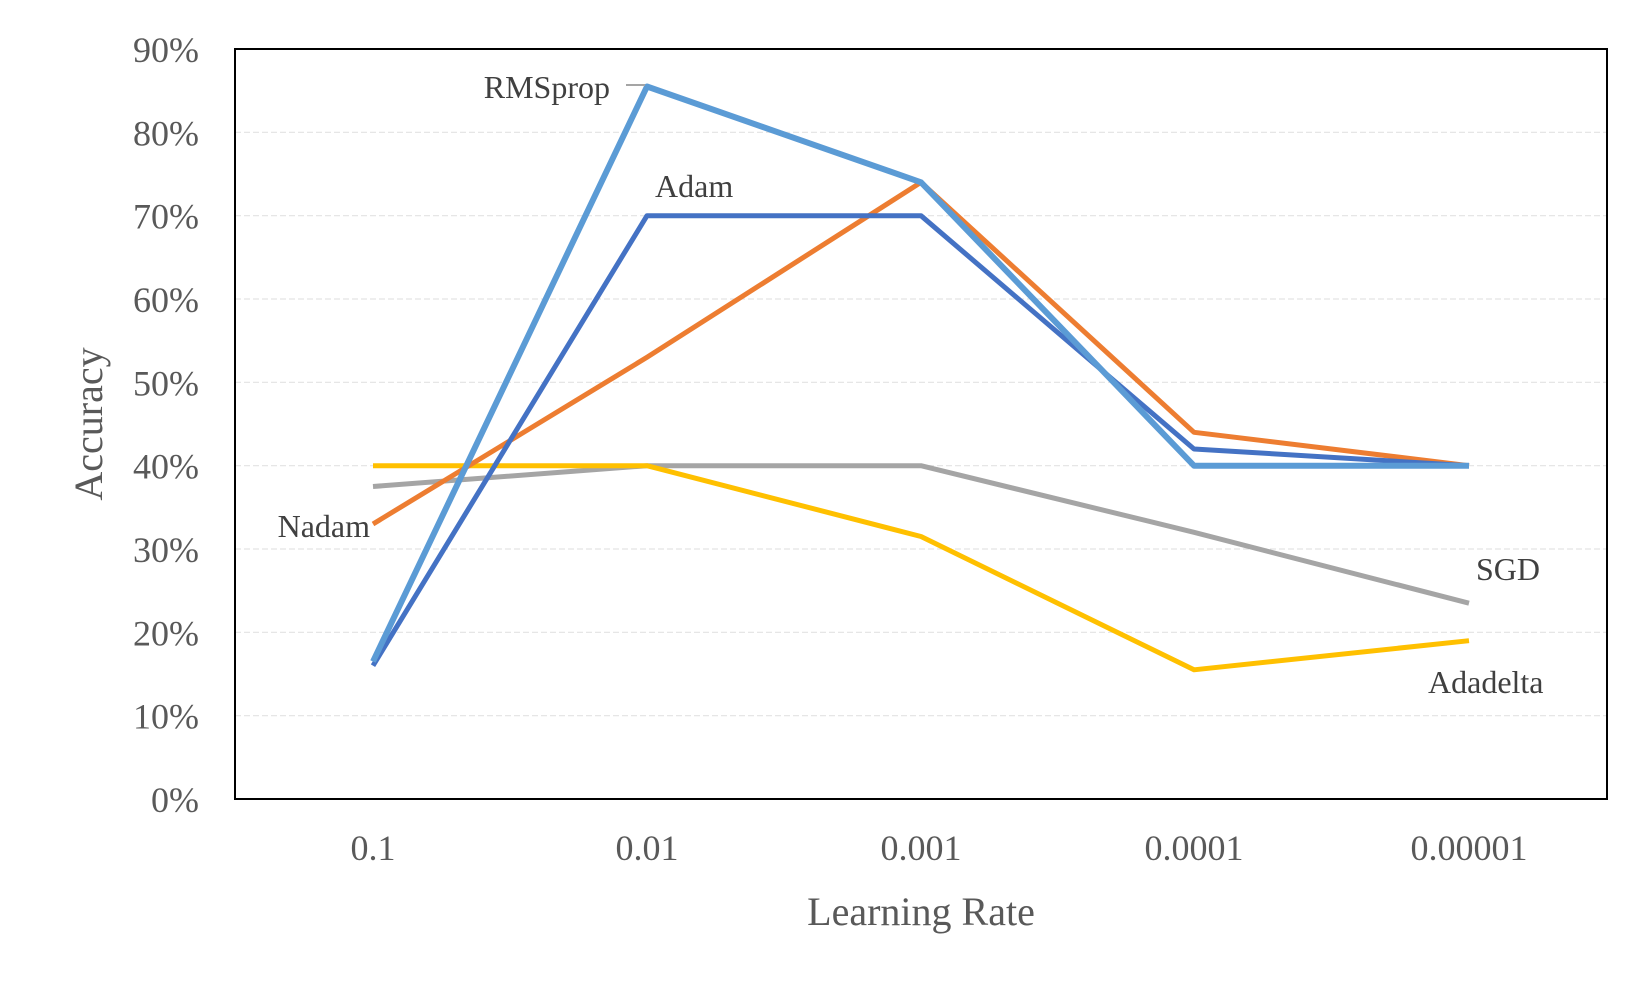 This screenshot has height=990, width=1650. What do you see at coordinates (166, 50) in the screenshot?
I see `y-tick-label: 90%` at bounding box center [166, 50].